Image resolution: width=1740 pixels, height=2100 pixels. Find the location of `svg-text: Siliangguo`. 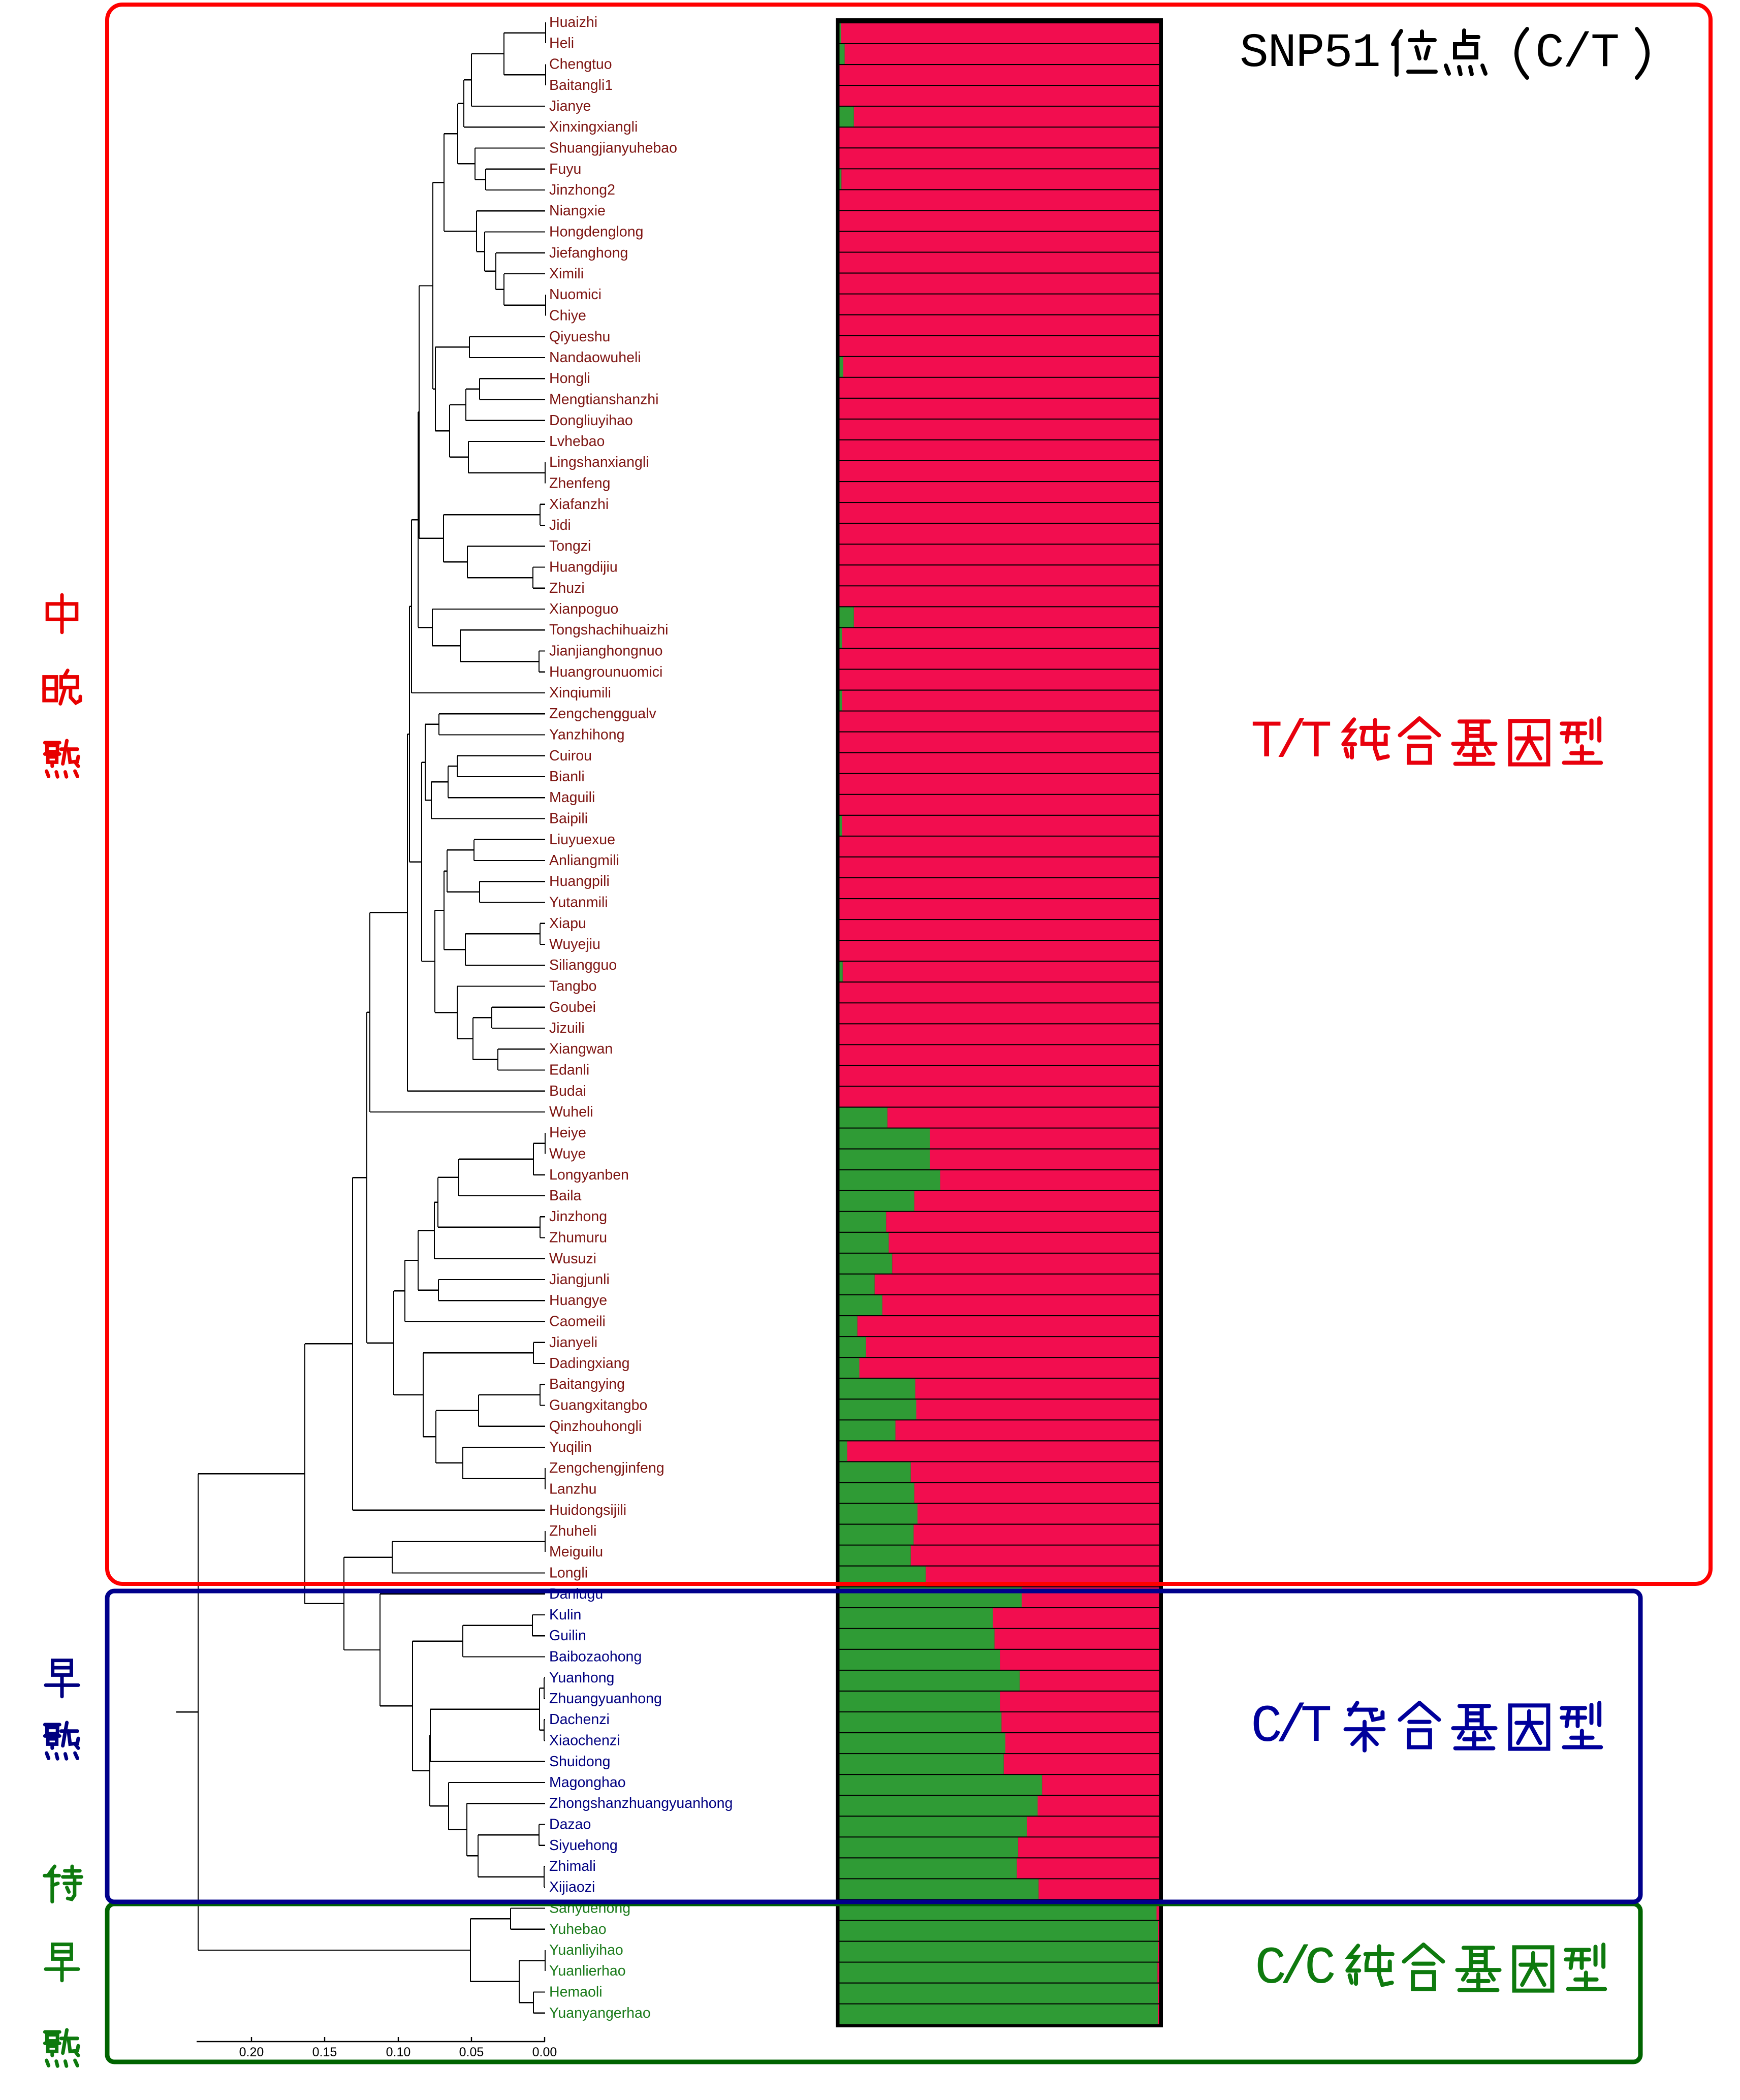

svg-text: Siliangguo is located at coordinates (583, 965).